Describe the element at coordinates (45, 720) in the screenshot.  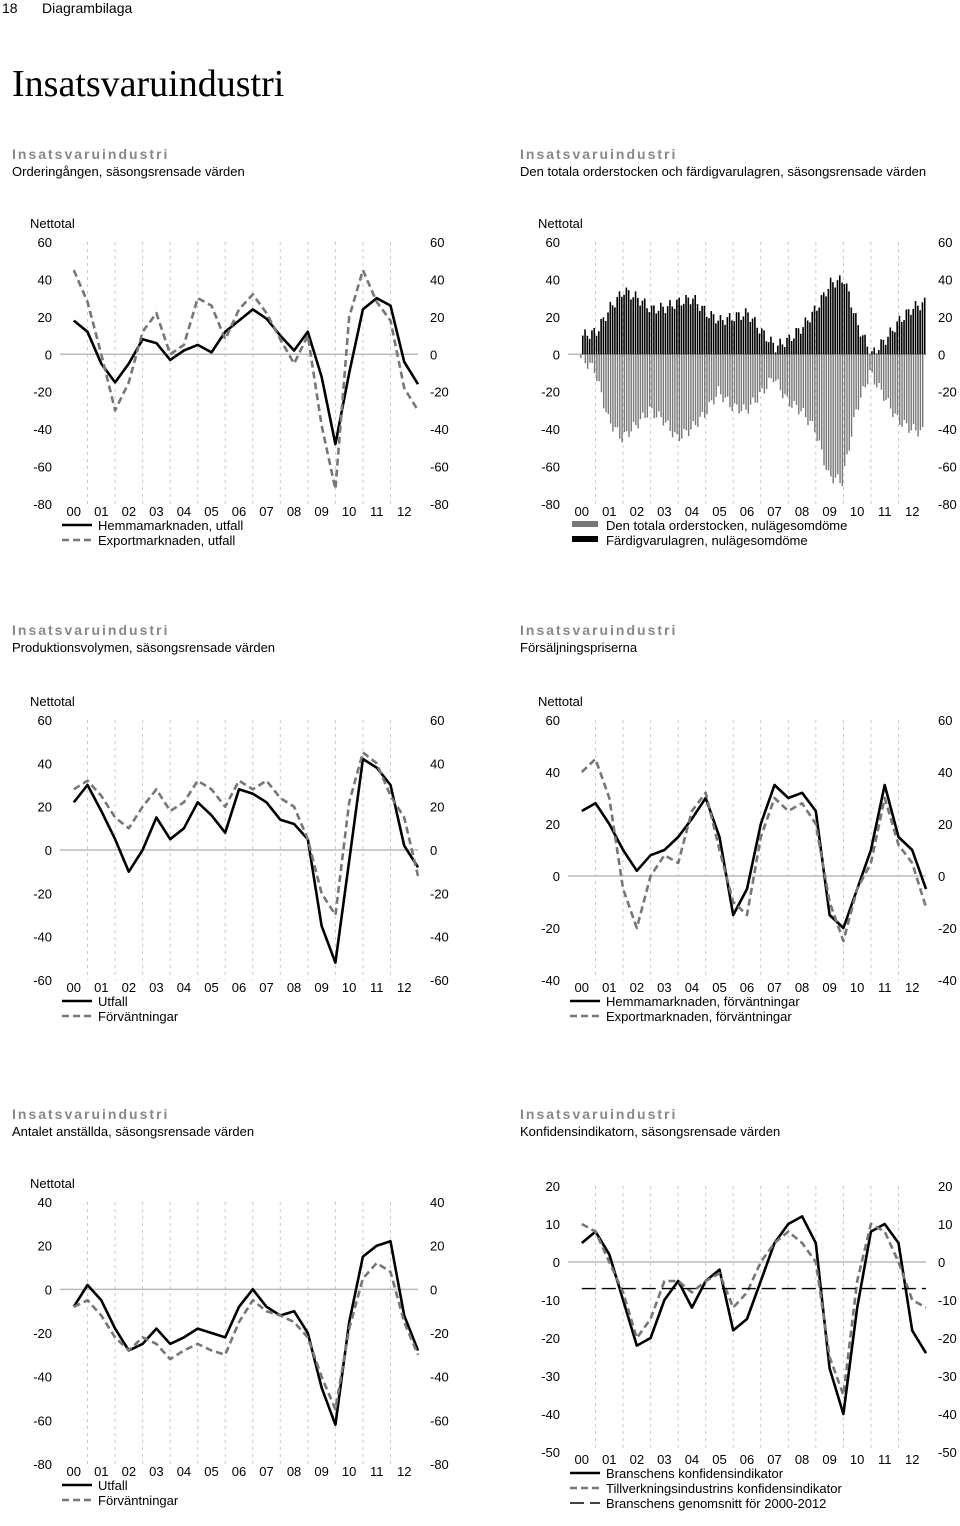
I see `y-tick-label-left: 60` at that location.